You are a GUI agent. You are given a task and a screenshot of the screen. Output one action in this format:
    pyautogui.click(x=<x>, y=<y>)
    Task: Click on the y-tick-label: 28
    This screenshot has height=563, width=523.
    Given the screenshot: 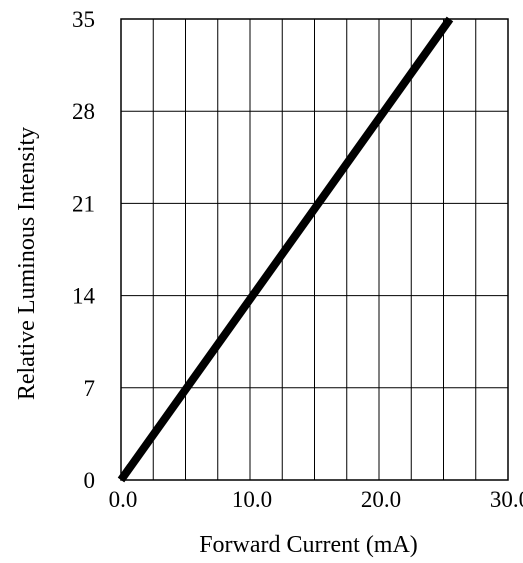 What is the action you would take?
    pyautogui.click(x=83, y=111)
    